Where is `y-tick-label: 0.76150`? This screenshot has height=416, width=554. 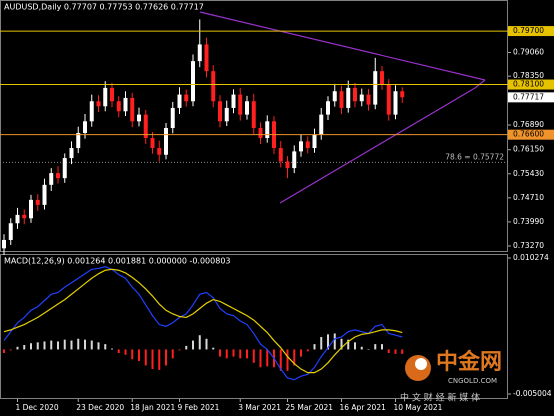
y-tick-label: 0.76150 is located at coordinates (528, 149).